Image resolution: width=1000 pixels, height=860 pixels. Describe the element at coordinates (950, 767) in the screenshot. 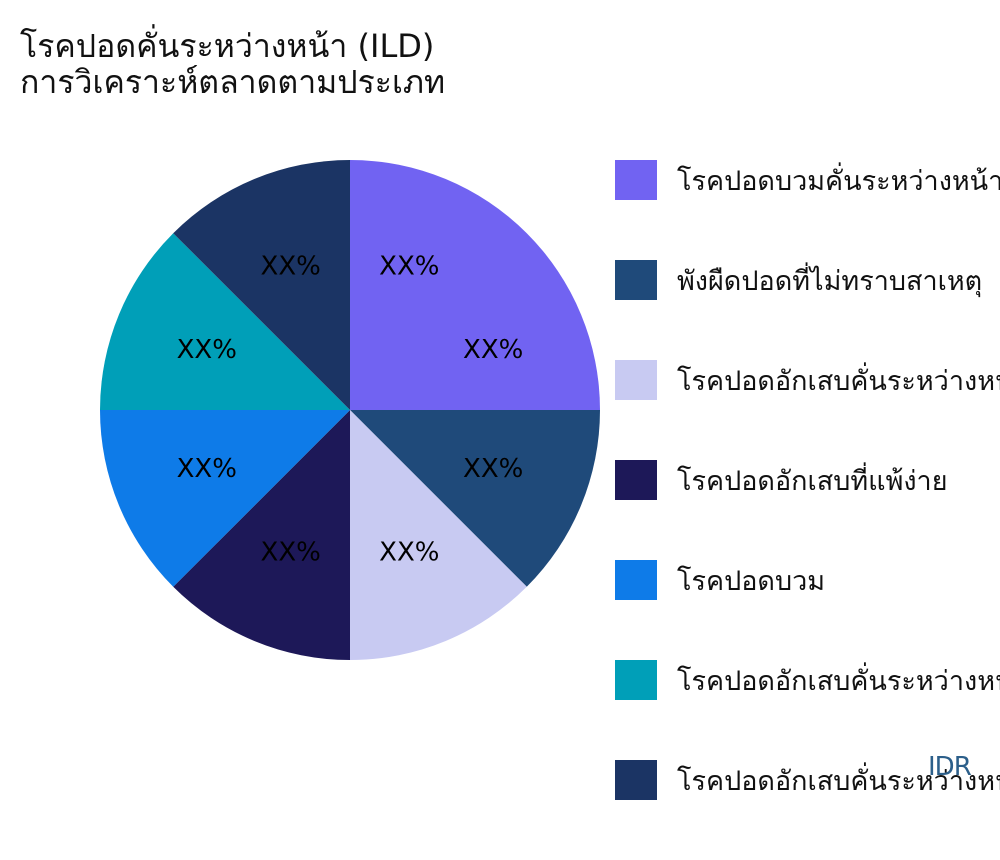

I see `brand-watermark: IDR` at that location.